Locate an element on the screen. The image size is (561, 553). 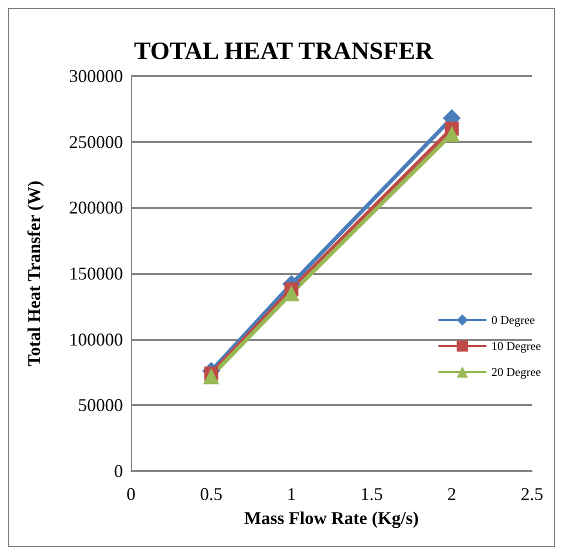
x-tick-label: 0.5 is located at coordinates (211, 494).